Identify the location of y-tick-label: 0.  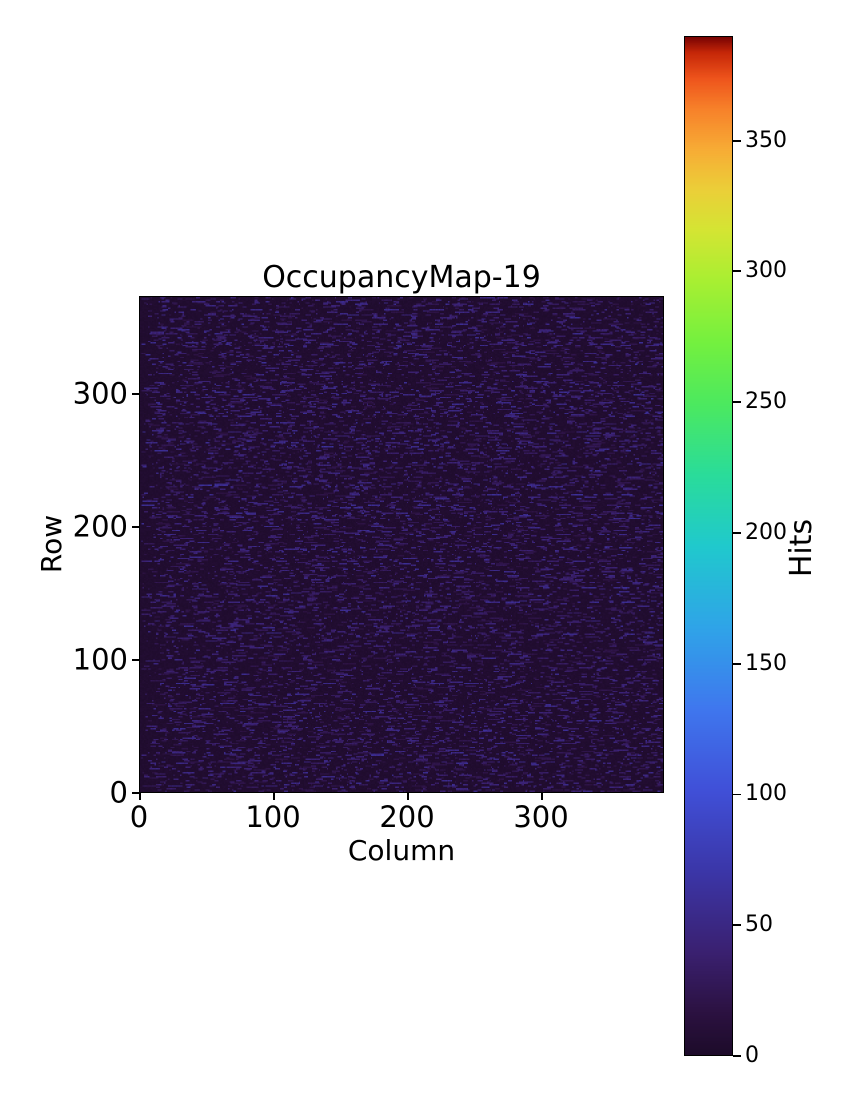
(118, 792).